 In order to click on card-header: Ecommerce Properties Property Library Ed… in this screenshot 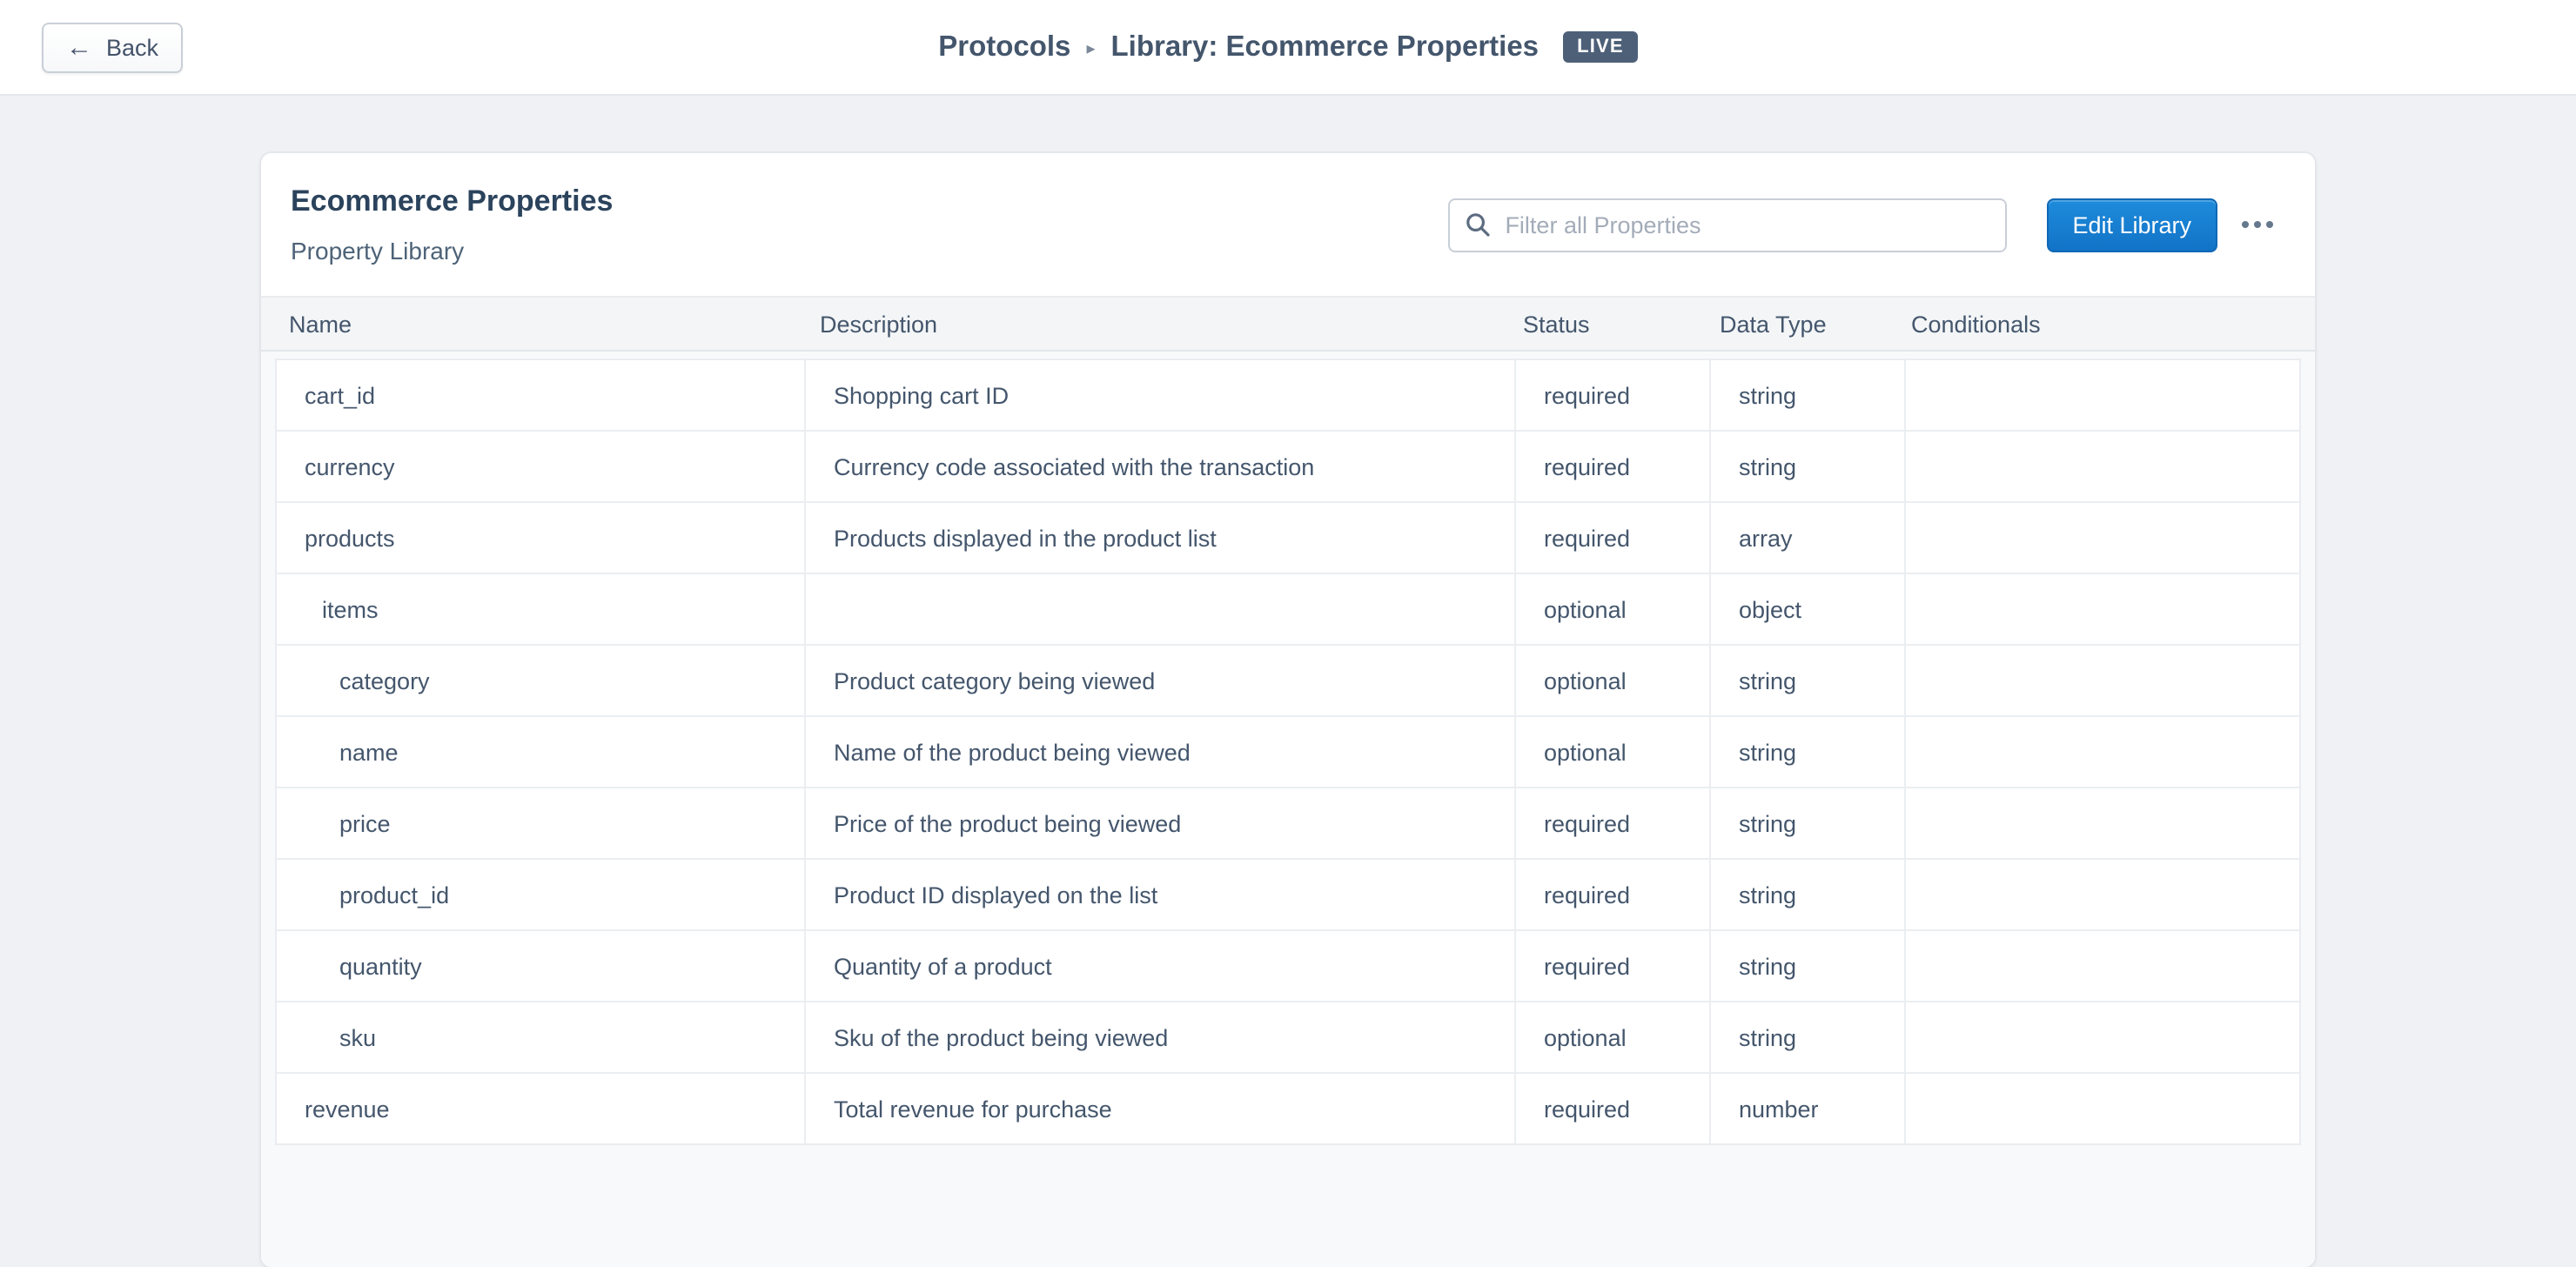, I will do `click(1288, 224)`.